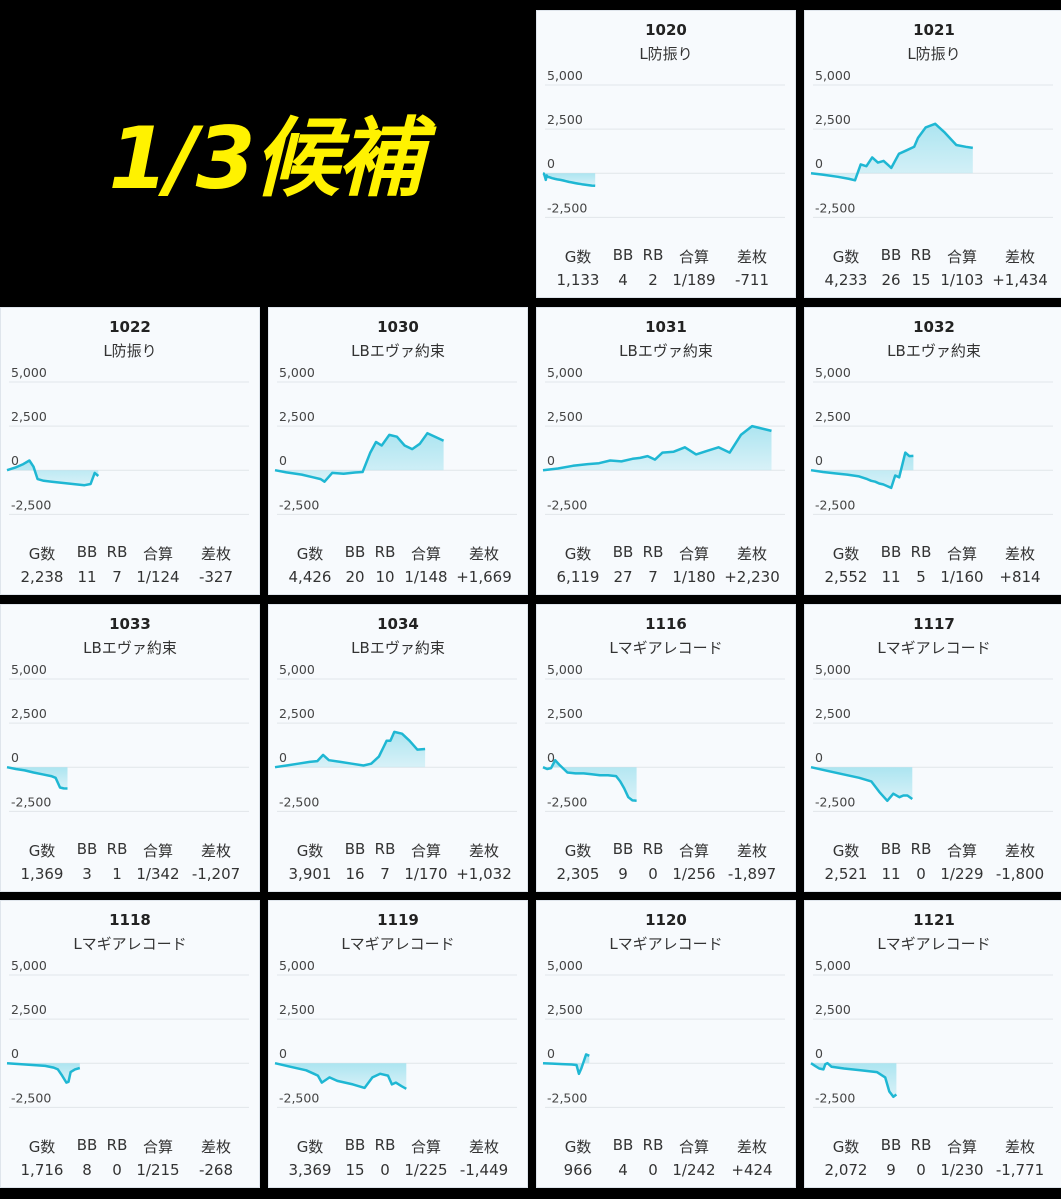 This screenshot has width=1061, height=1199. What do you see at coordinates (484, 577) in the screenshot?
I see `stat-value-diff: +1,669` at bounding box center [484, 577].